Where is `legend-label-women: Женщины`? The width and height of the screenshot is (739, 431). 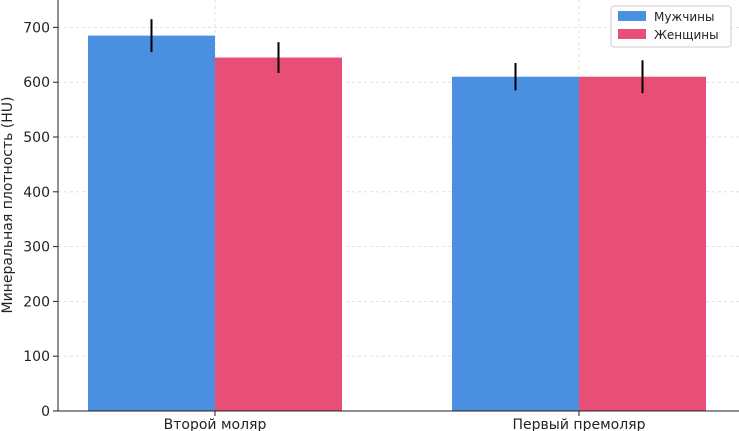 legend-label-women: Женщины is located at coordinates (686, 35).